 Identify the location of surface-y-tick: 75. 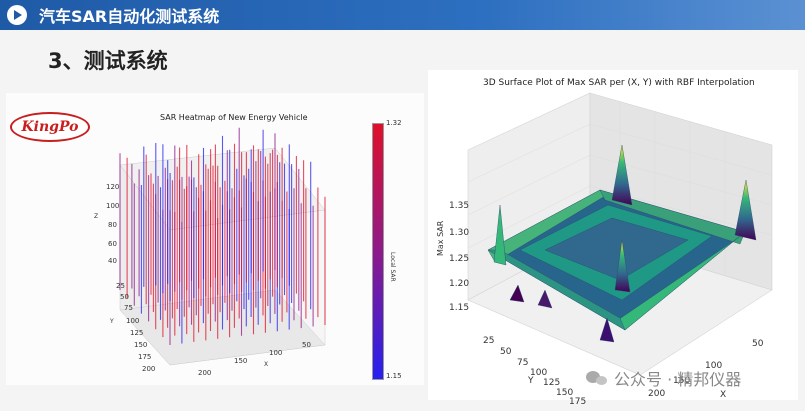
(523, 363).